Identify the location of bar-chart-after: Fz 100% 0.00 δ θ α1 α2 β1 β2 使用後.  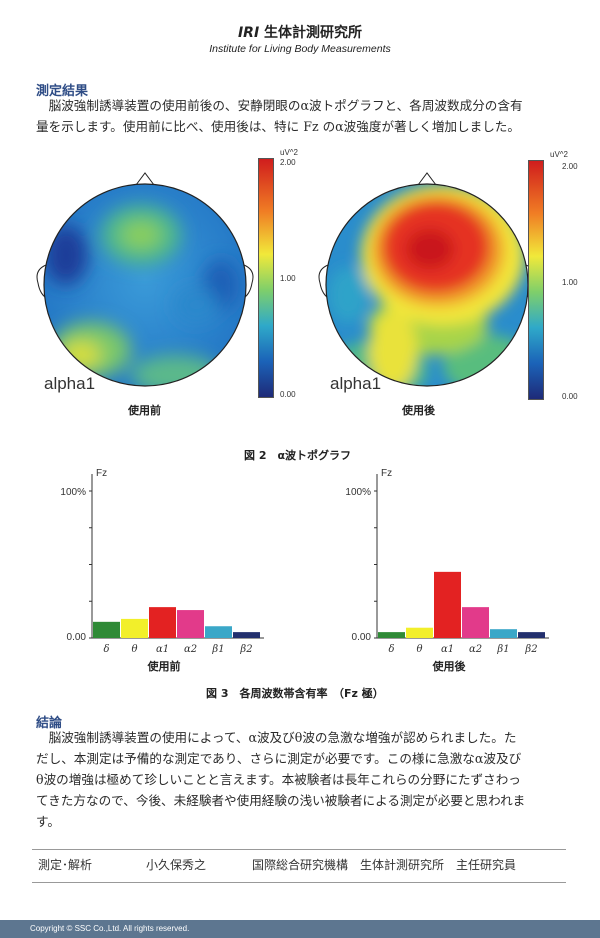
(450, 569).